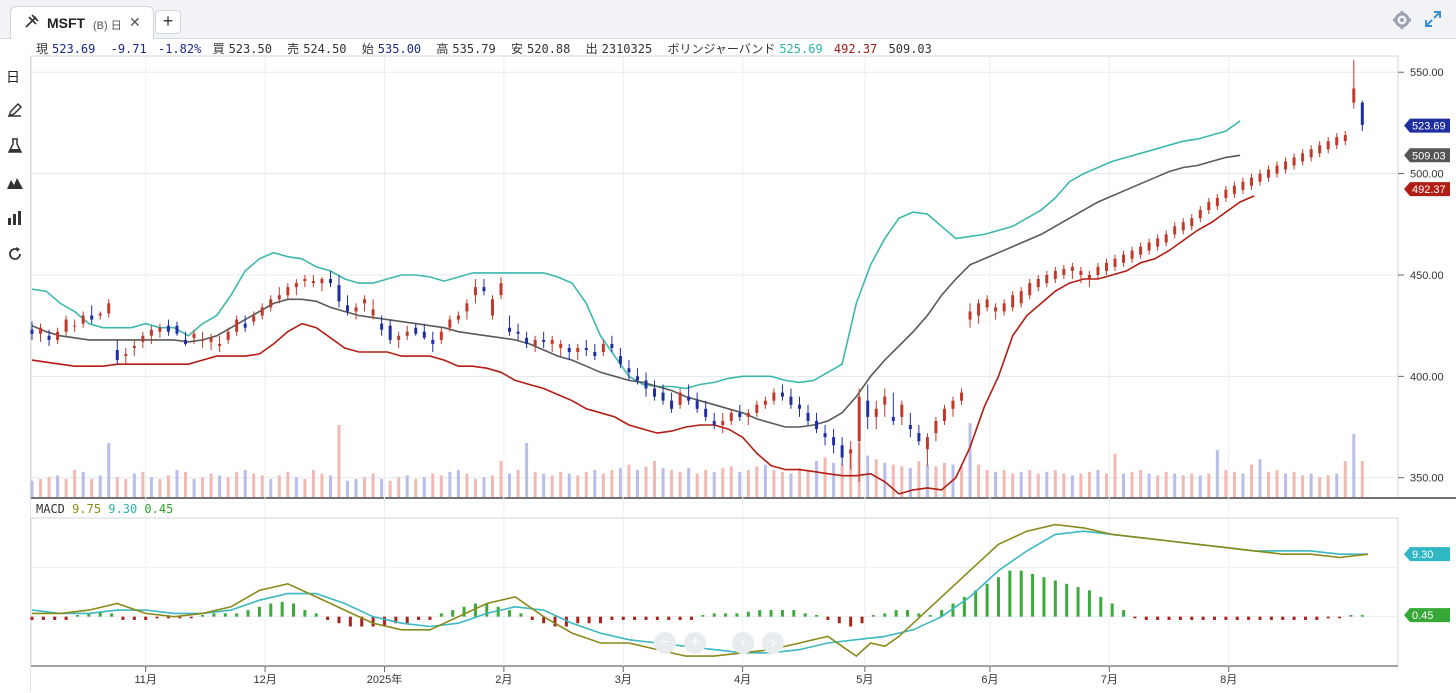  I want to click on refresh-icon, so click(15, 254).